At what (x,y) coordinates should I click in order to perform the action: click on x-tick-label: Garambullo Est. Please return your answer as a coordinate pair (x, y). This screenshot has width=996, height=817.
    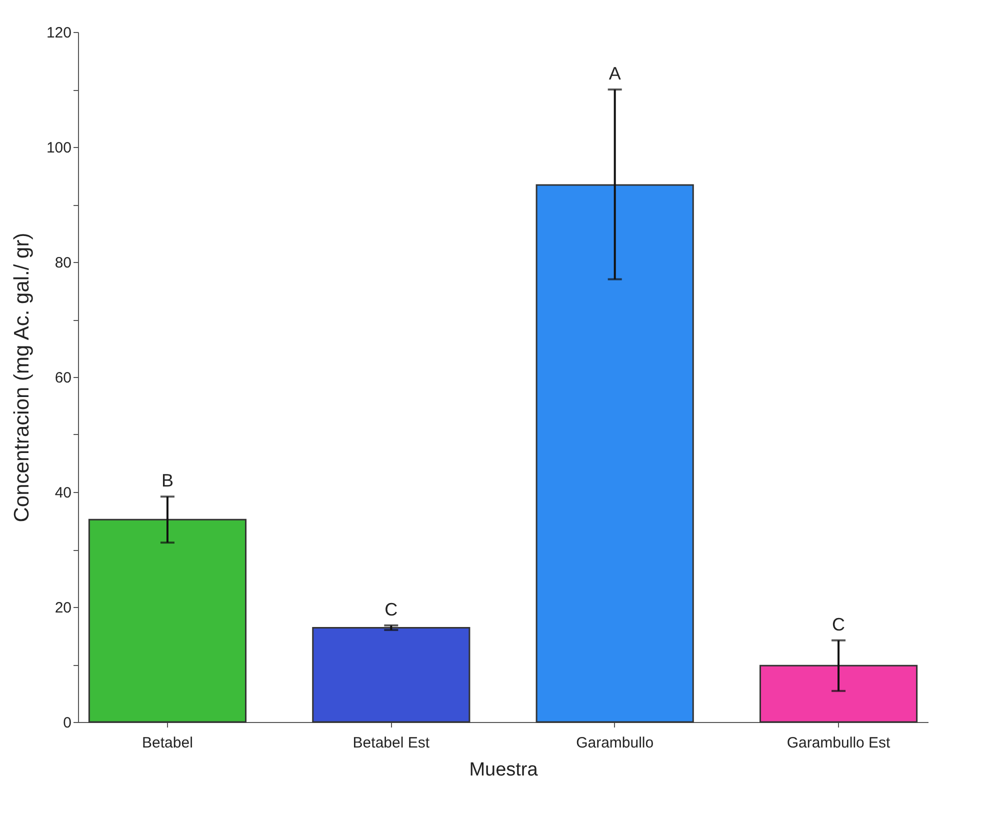
    Looking at the image, I should click on (839, 743).